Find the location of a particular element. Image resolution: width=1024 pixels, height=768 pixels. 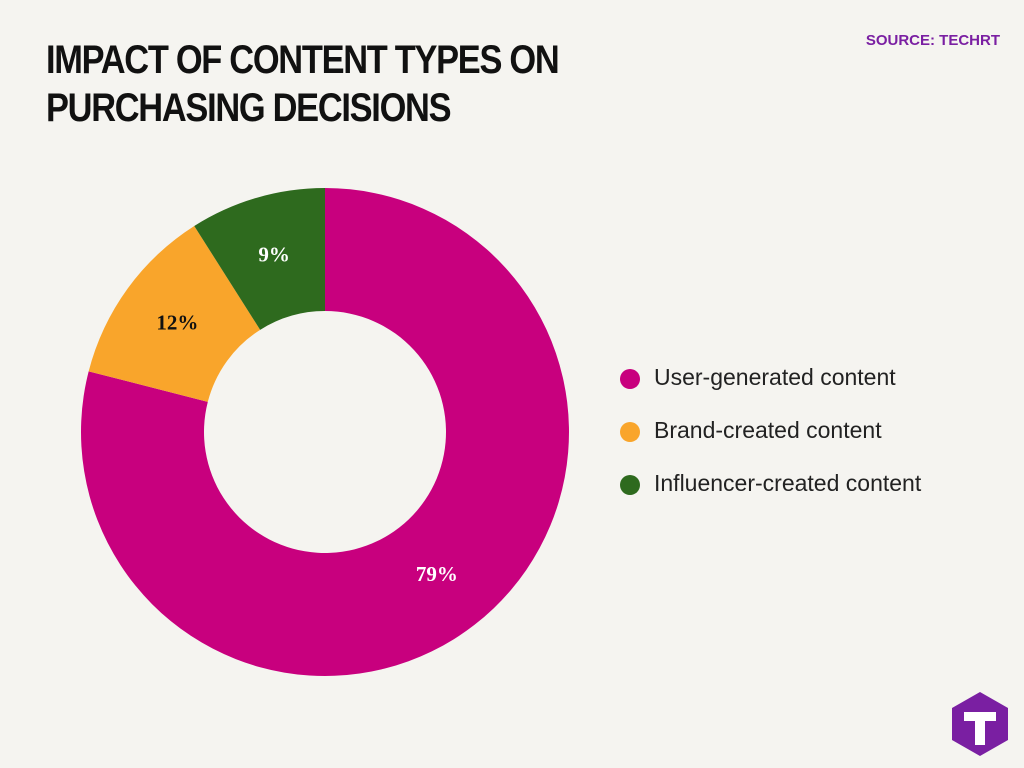

value-label: 79% is located at coordinates (437, 574).